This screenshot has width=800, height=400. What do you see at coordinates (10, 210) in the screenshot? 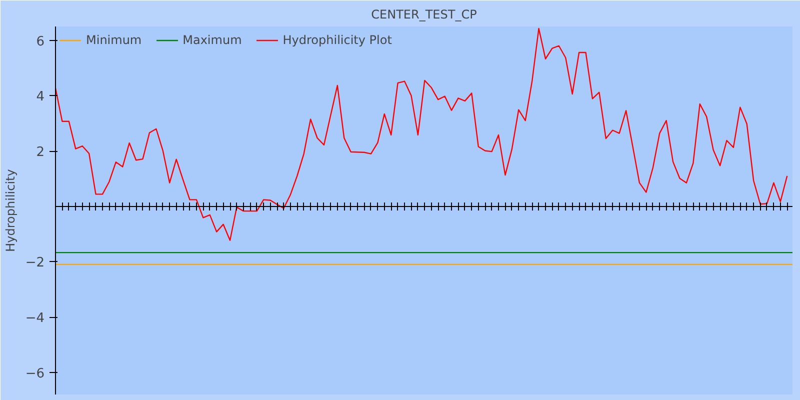
I see `y-axis-title: Hydrophilicity` at bounding box center [10, 210].